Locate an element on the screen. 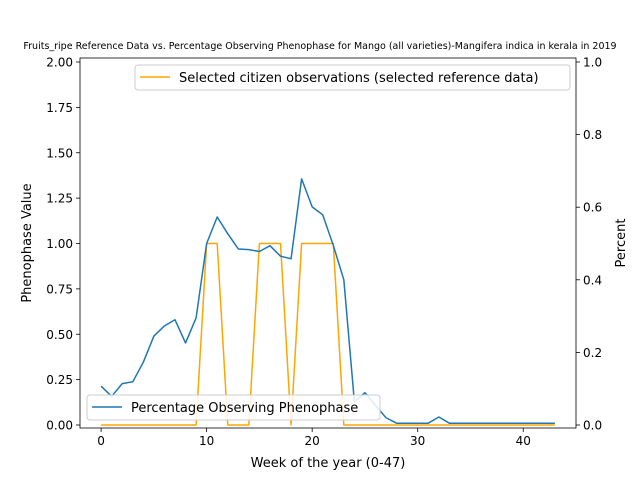 The height and width of the screenshot is (480, 640). y-axis-right-label: Percent is located at coordinates (621, 243).